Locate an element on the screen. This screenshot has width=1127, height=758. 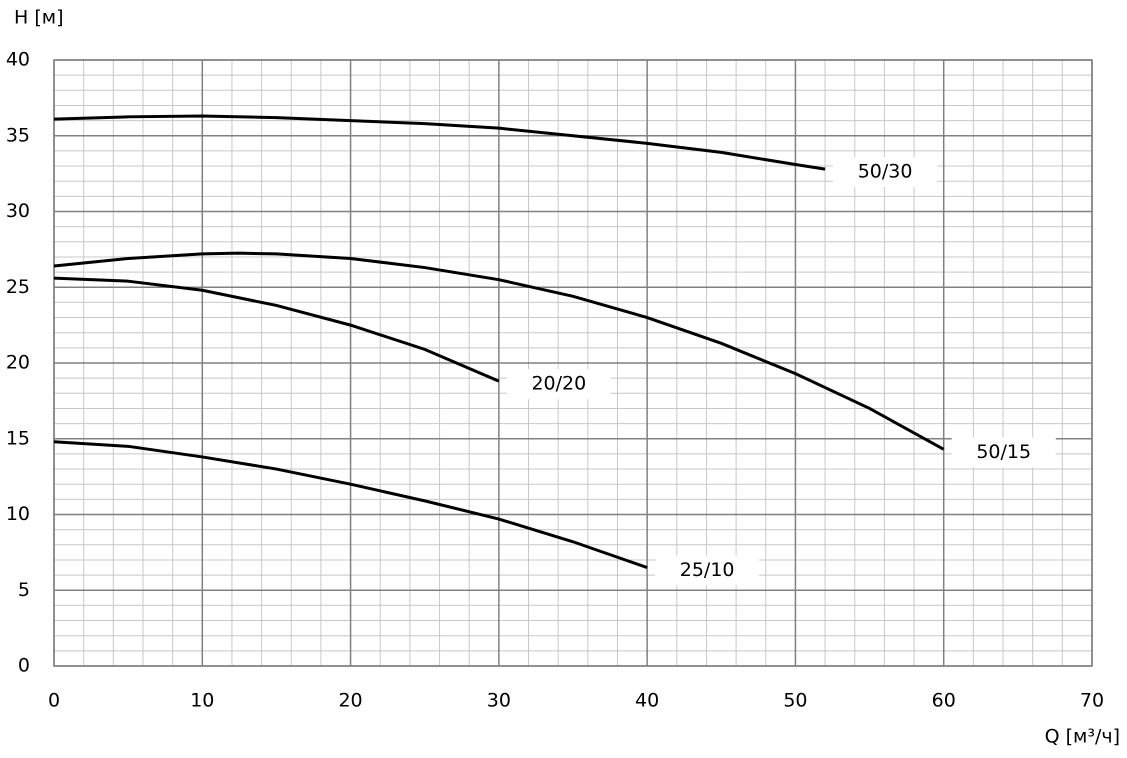
x-tick-label: 0 is located at coordinates (54, 701).